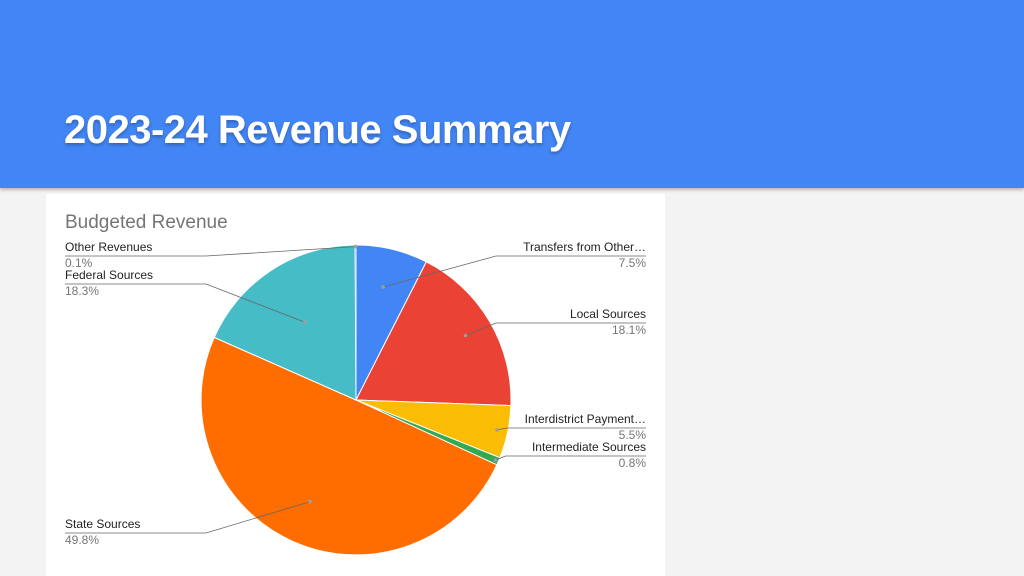 This screenshot has width=1024, height=576. What do you see at coordinates (317, 130) in the screenshot?
I see `slide-title: 2023-24 Revenue Summary` at bounding box center [317, 130].